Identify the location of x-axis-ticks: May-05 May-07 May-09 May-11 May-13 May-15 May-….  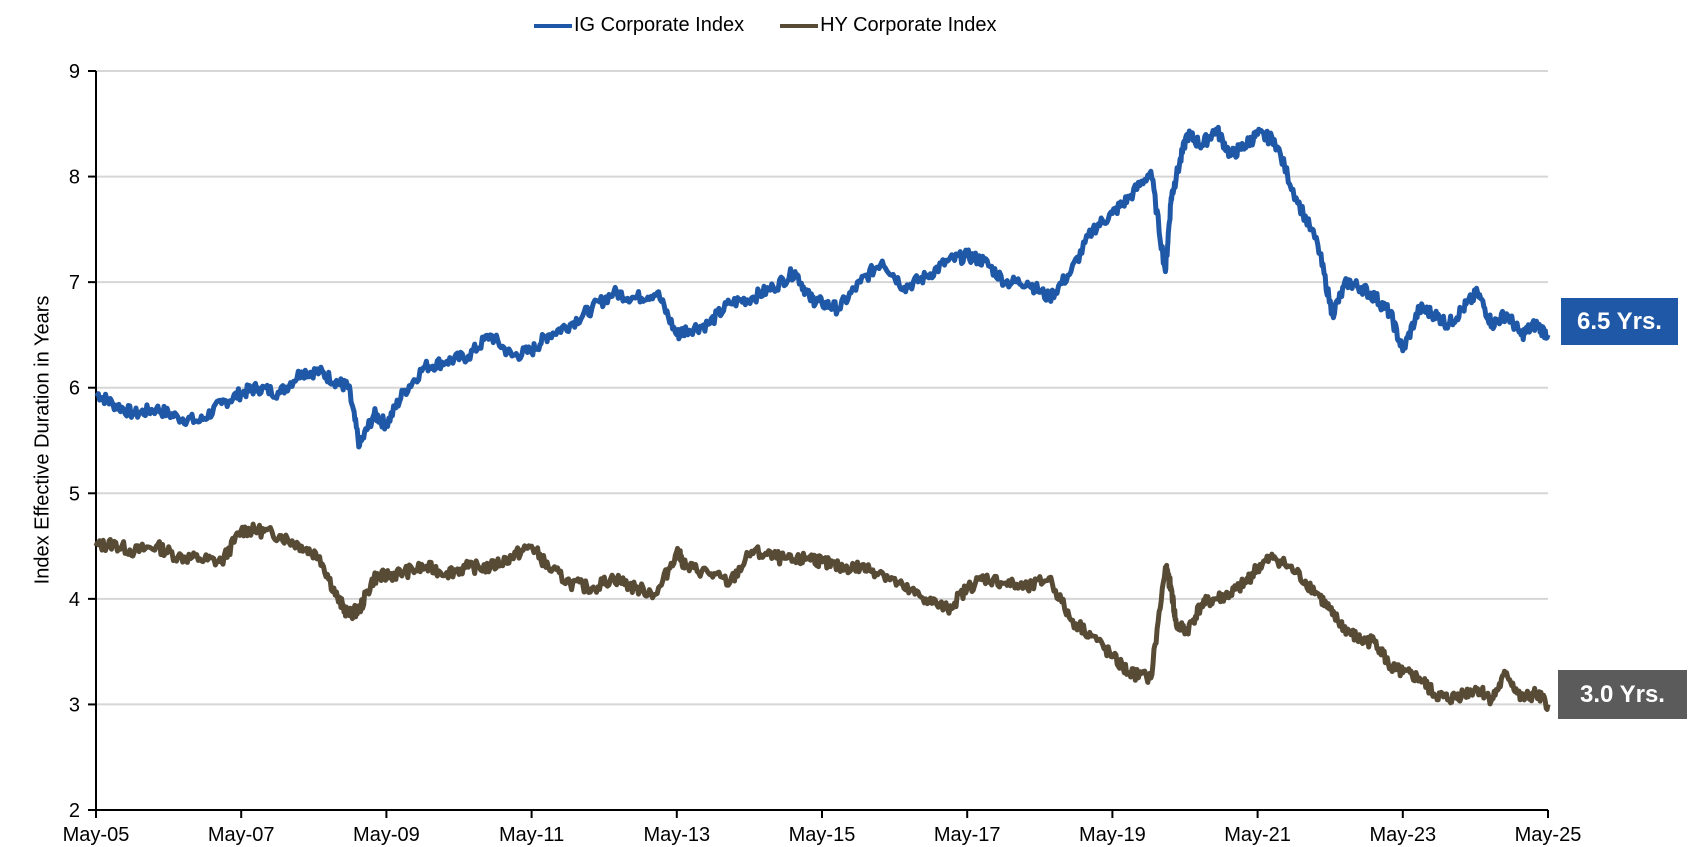
(822, 828).